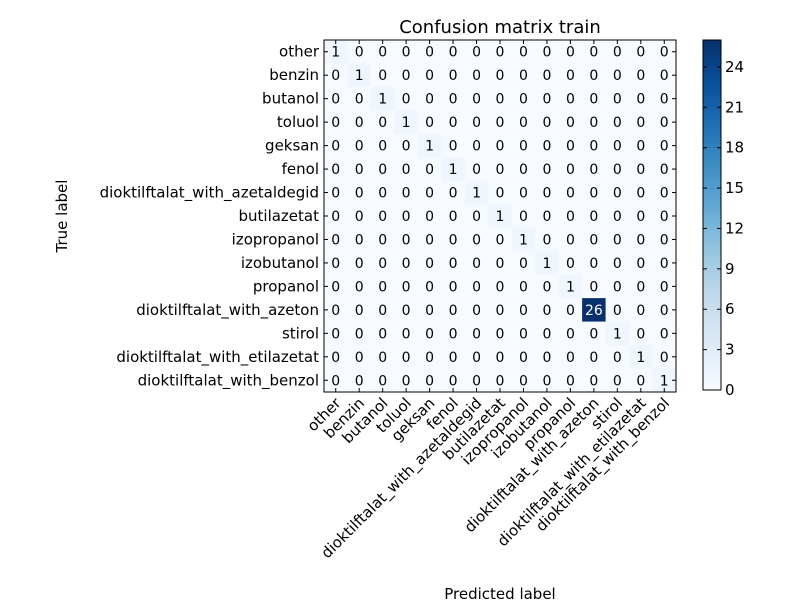 This screenshot has height=600, width=800. What do you see at coordinates (594, 311) in the screenshot?
I see `cell-value-label: 26` at bounding box center [594, 311].